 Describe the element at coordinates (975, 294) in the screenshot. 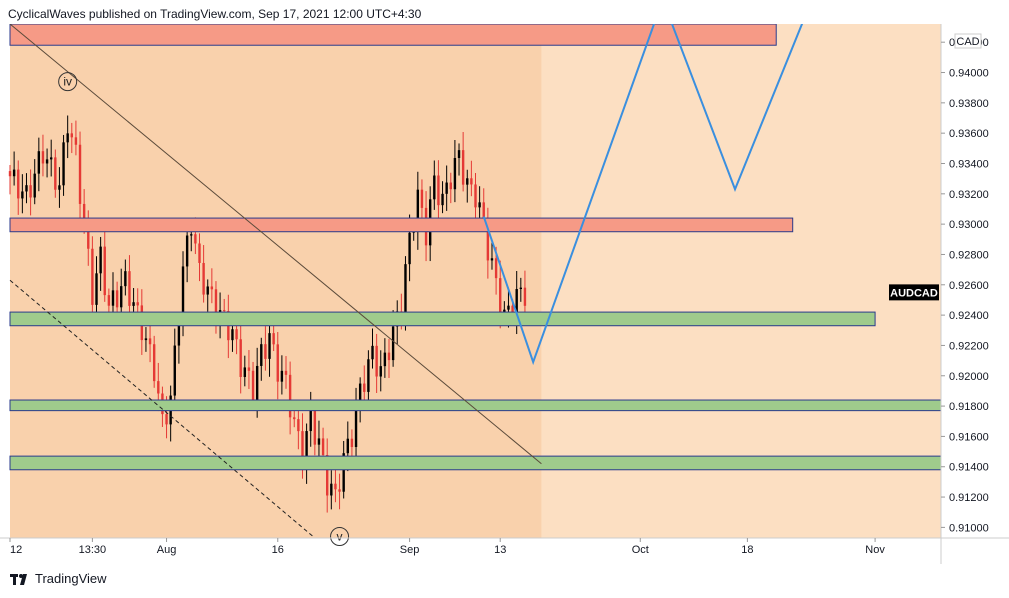

I see `price-axis-panel` at that location.